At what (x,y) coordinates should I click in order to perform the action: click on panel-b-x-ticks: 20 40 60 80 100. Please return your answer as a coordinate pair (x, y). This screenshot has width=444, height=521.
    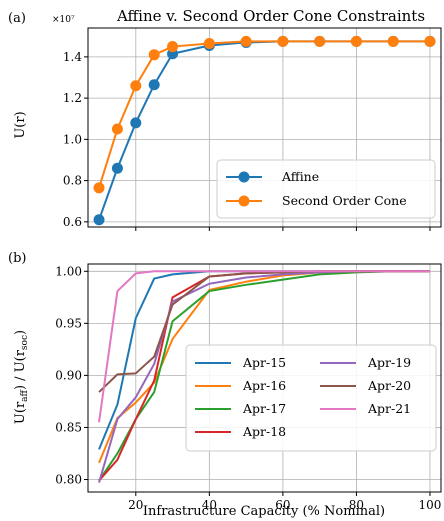
    Looking at the image, I should click on (284, 502).